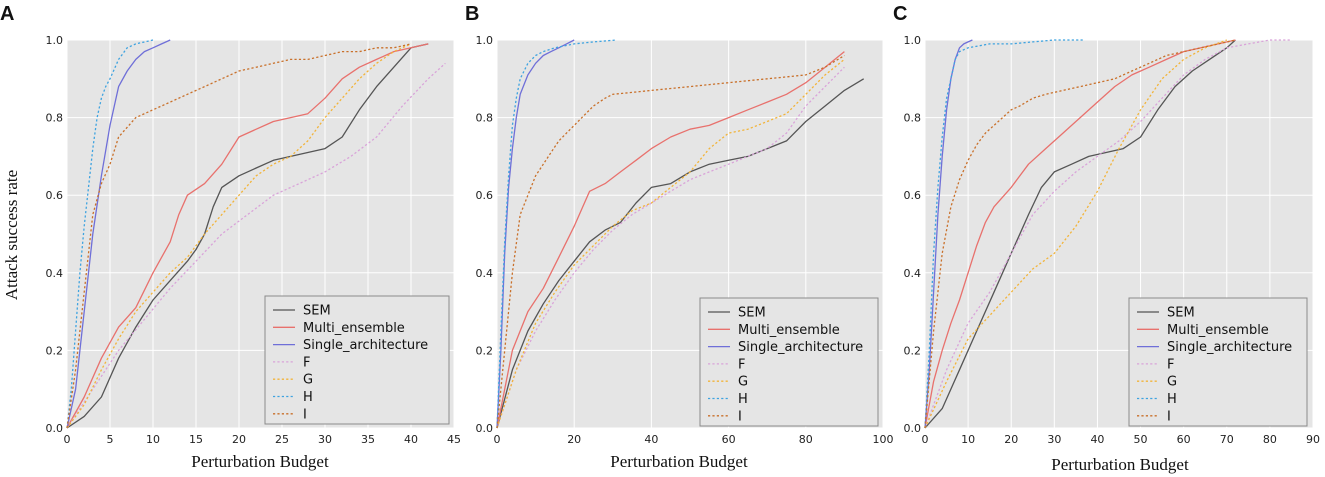 The width and height of the screenshot is (1325, 477). Describe the element at coordinates (454, 439) in the screenshot. I see `x-tick-label: 45` at that location.